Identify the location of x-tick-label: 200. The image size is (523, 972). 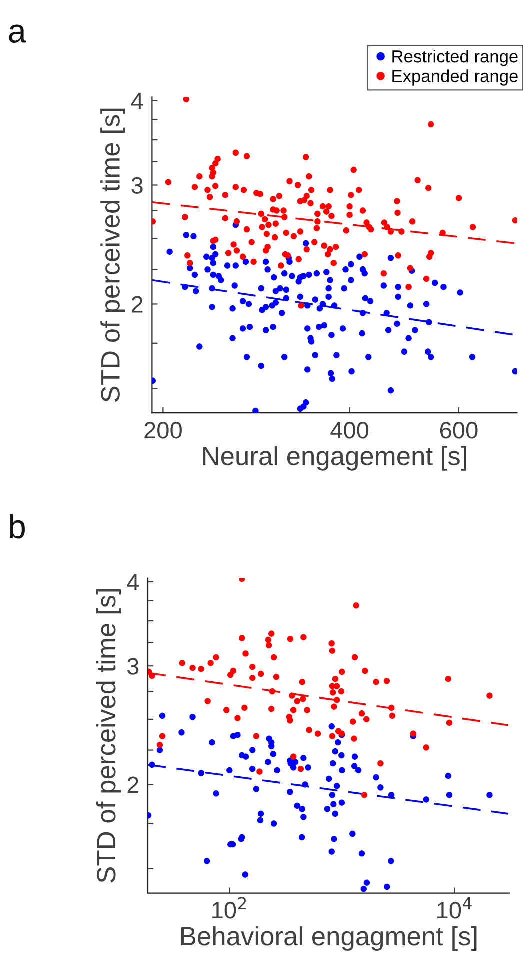
(163, 430).